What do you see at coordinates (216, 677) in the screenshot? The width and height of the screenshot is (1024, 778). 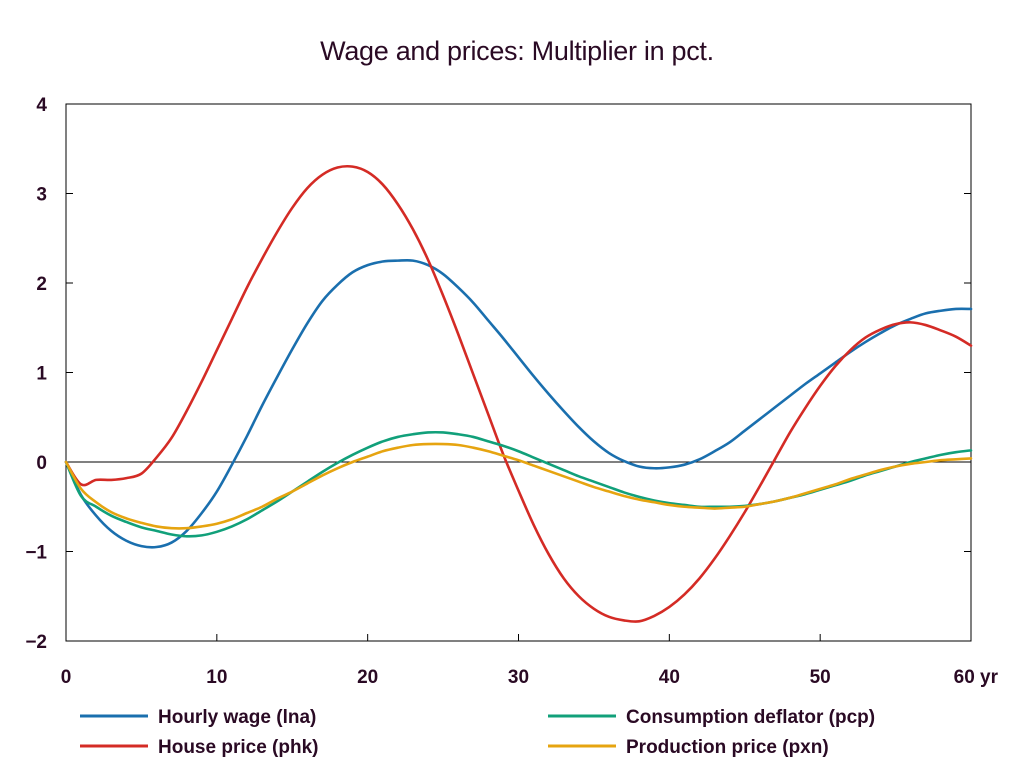 I see `x-tick-label: 10` at bounding box center [216, 677].